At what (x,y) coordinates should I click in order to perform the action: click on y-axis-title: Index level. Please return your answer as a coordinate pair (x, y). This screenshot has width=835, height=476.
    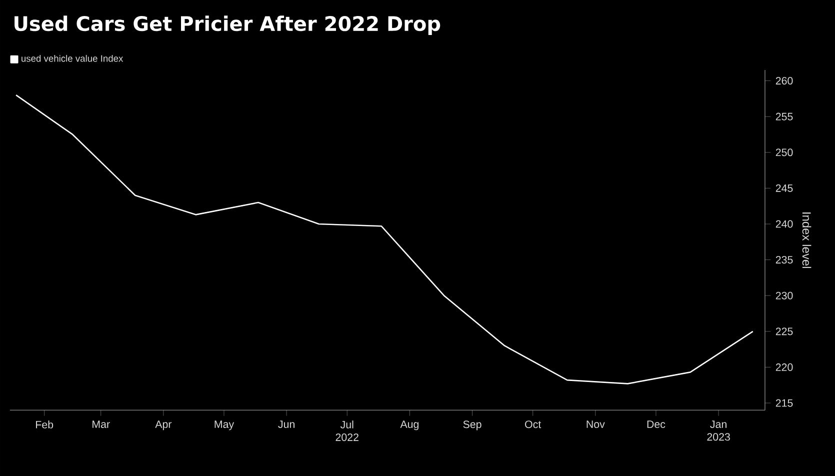
    Looking at the image, I should click on (807, 240).